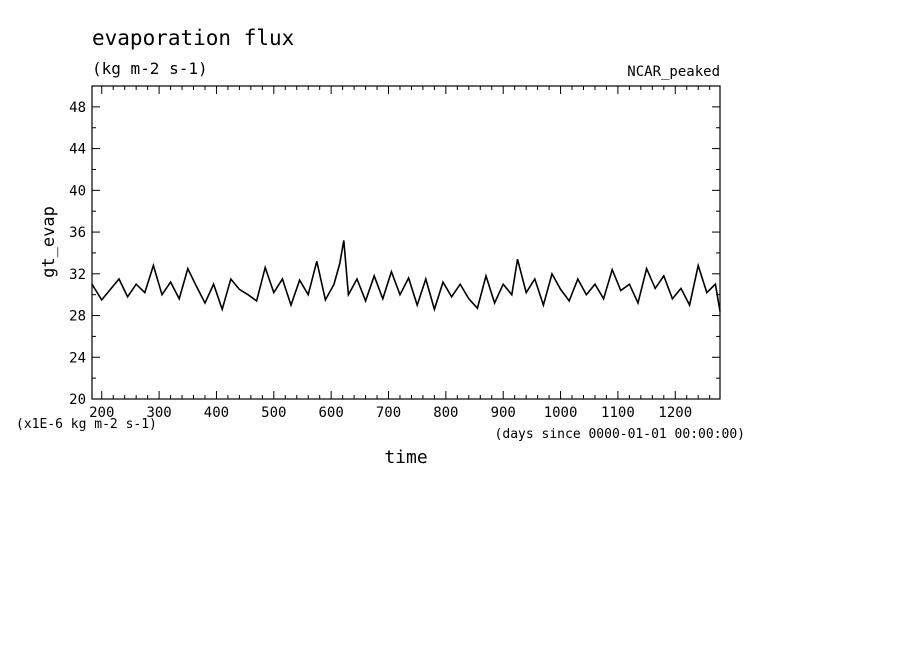 The width and height of the screenshot is (904, 654). What do you see at coordinates (77, 191) in the screenshot?
I see `y-tick-label: 40` at bounding box center [77, 191].